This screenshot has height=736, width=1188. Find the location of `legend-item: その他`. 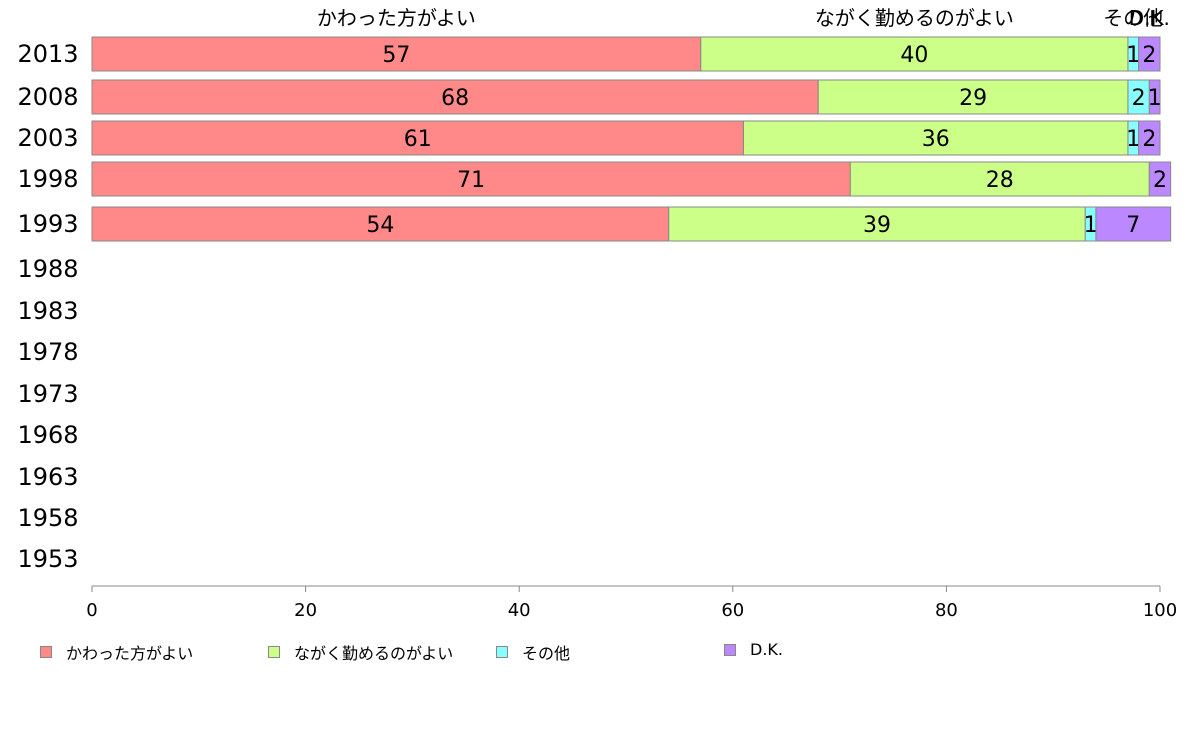

legend-item: その他 is located at coordinates (533, 652).